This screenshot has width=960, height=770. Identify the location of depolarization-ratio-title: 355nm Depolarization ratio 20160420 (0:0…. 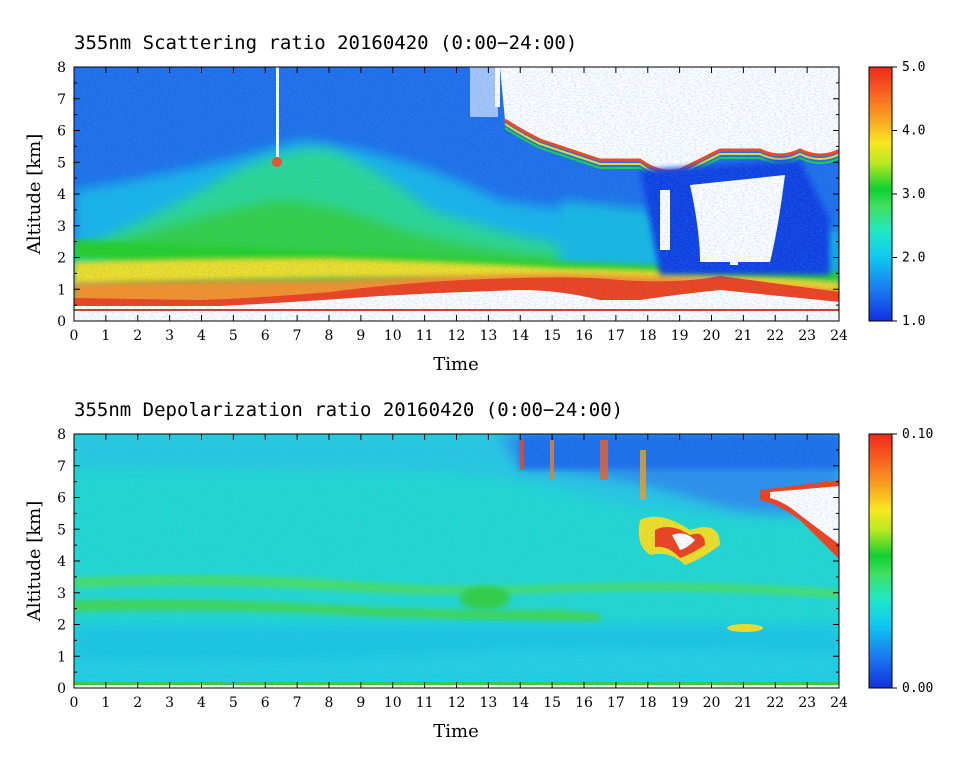
(348, 410).